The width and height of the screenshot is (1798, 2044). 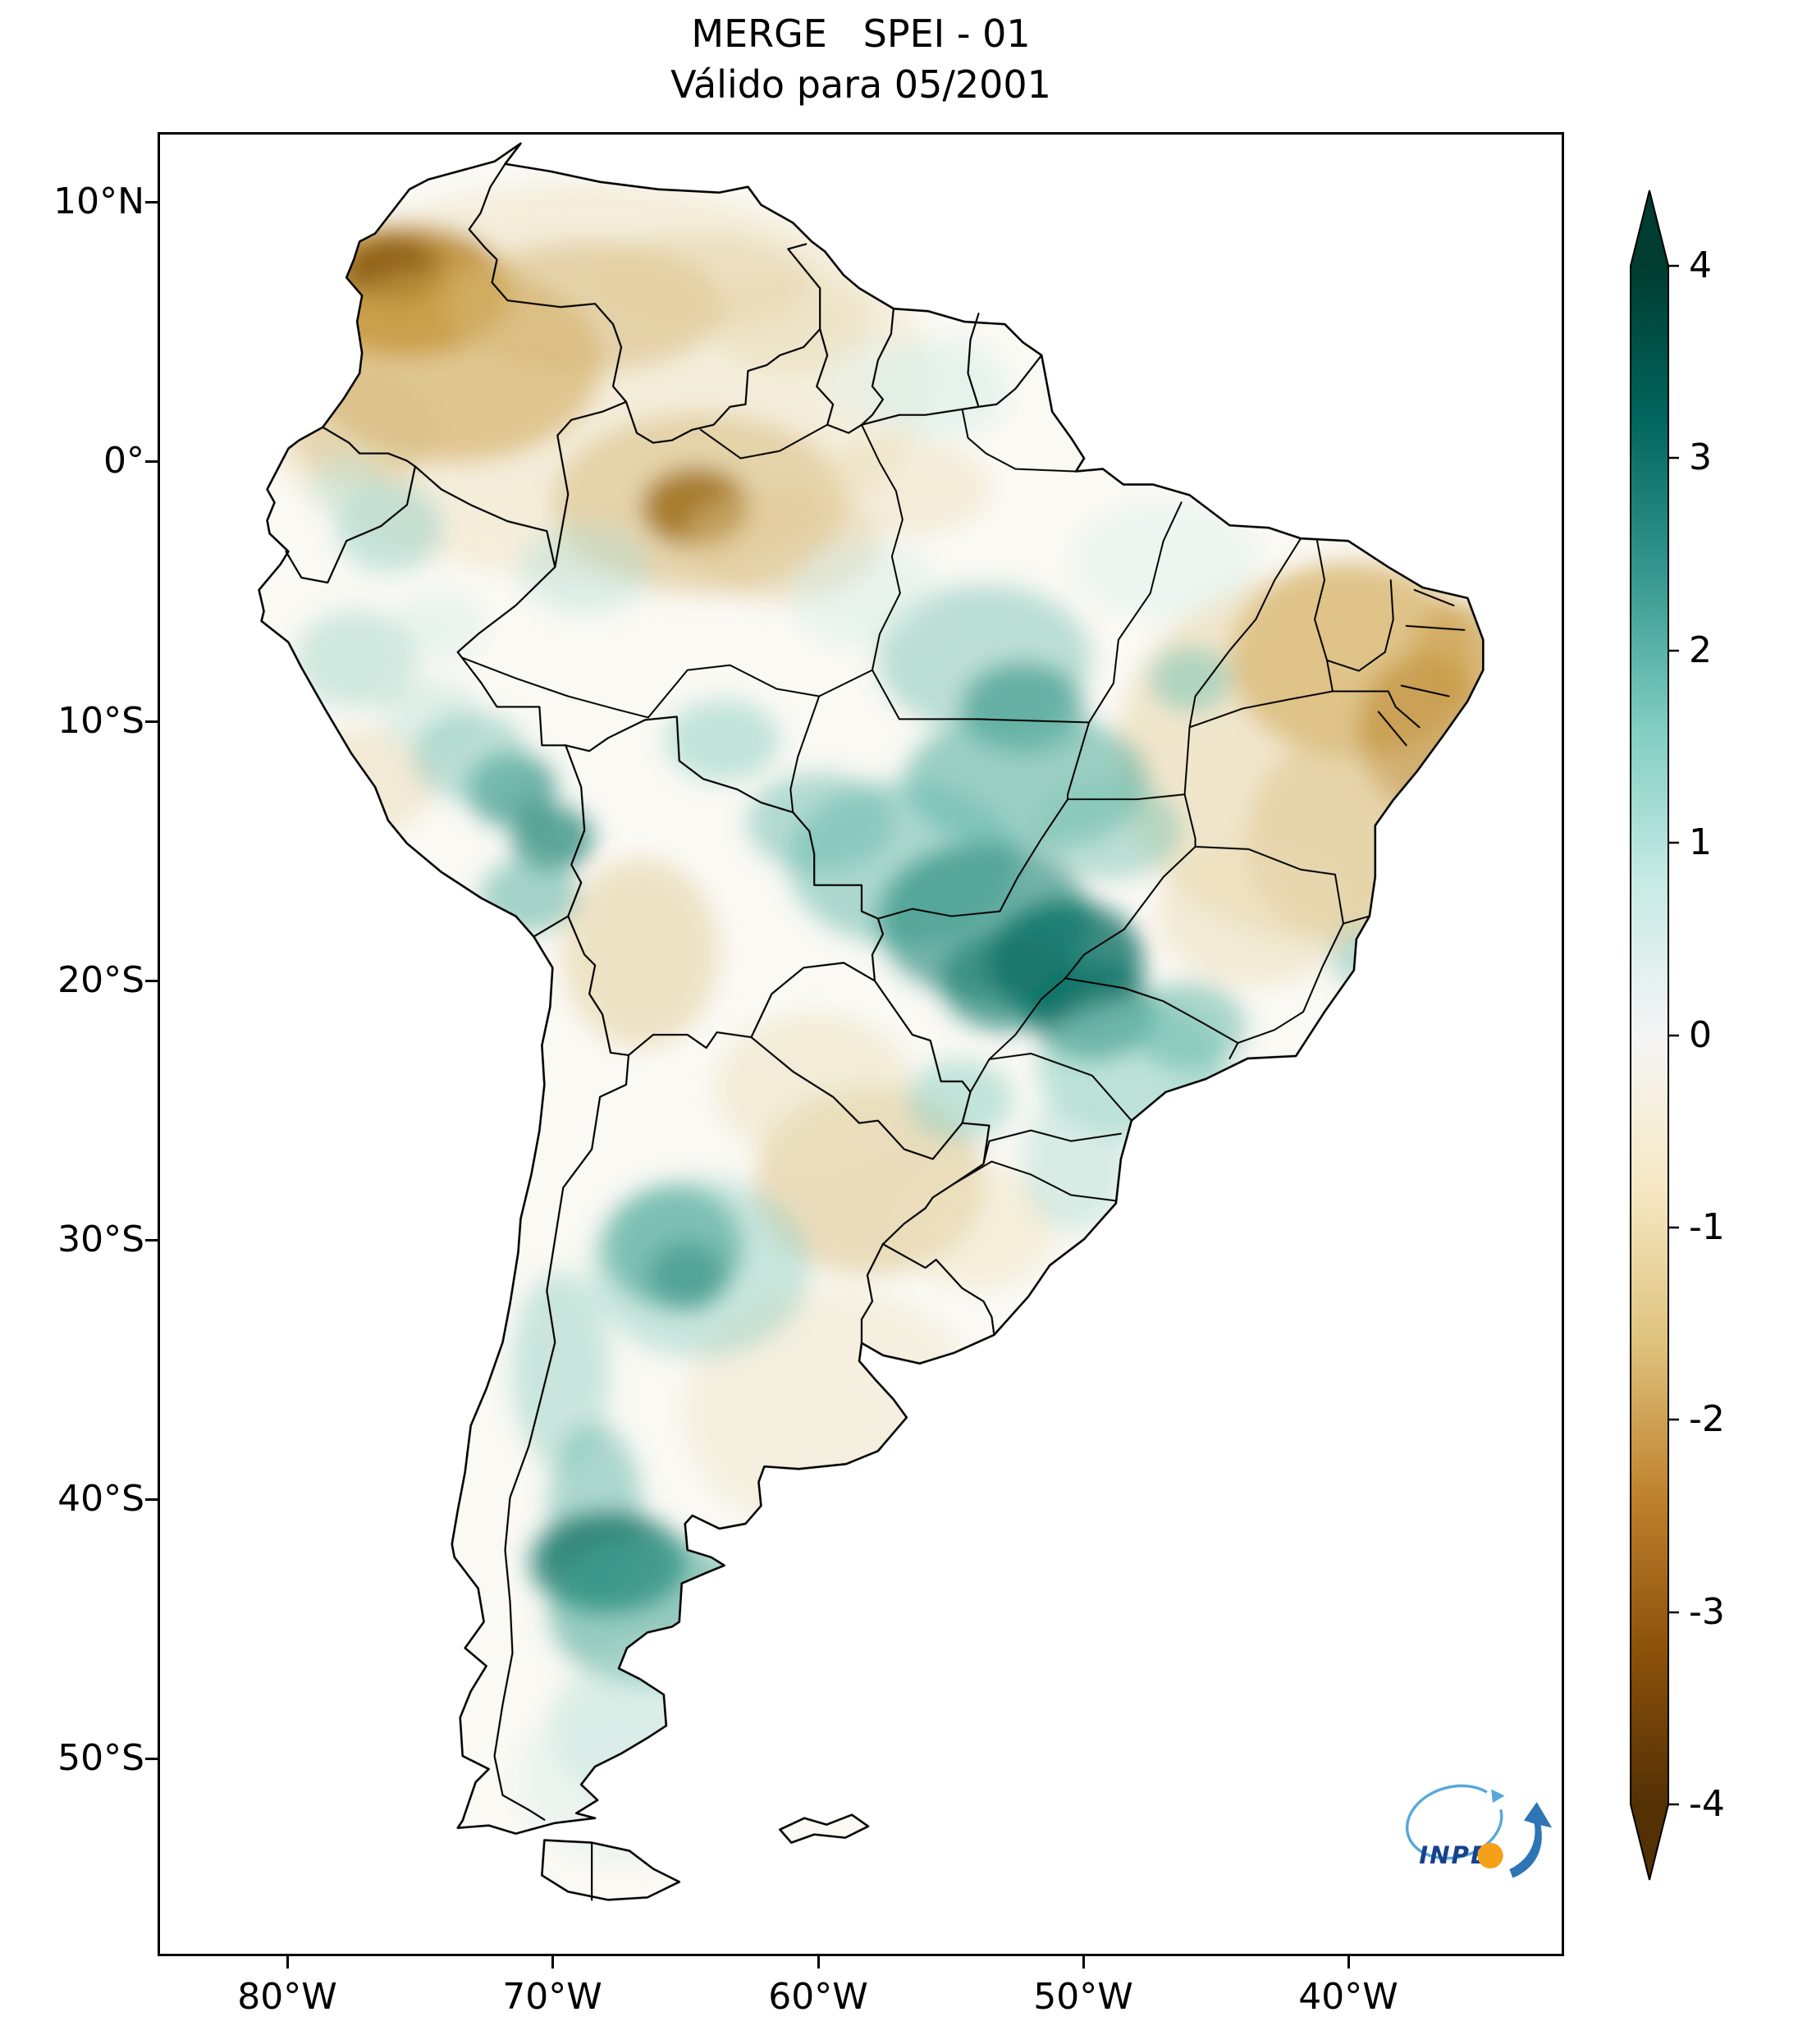 What do you see at coordinates (860, 84) in the screenshot?
I see `figure-subtitle: Válido para 05/2001` at bounding box center [860, 84].